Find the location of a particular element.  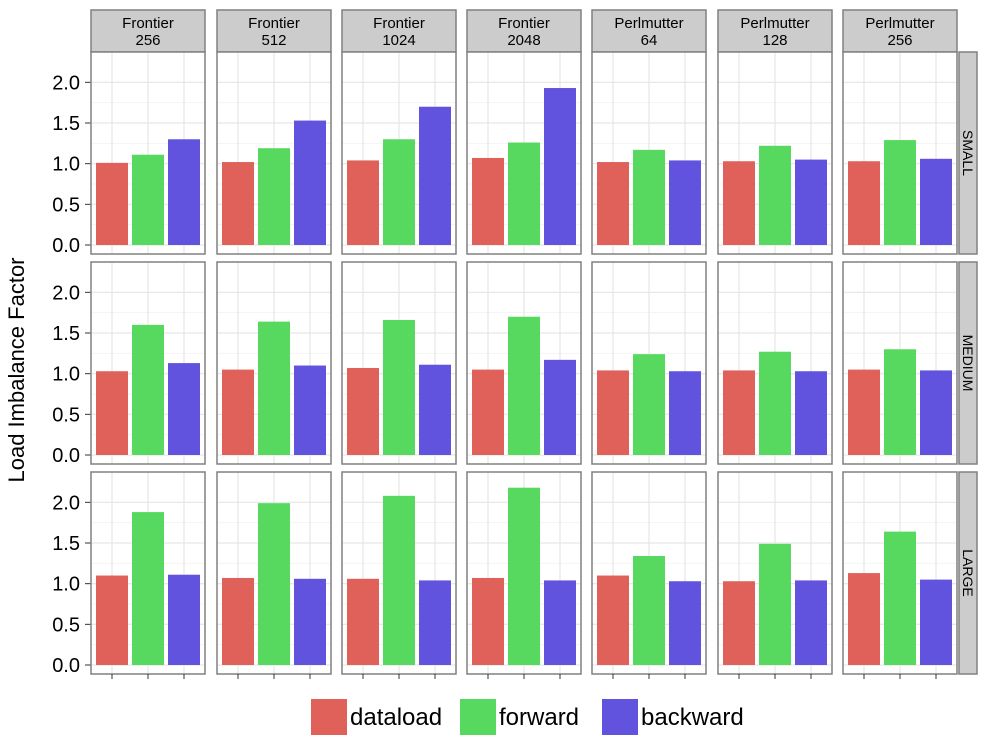

facet-strip-label: 2048 is located at coordinates (523, 40).